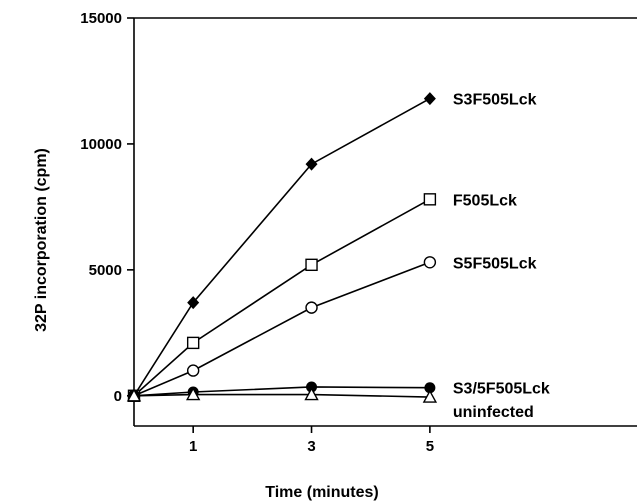  Describe the element at coordinates (322, 492) in the screenshot. I see `x-axis-label: Time (minutes)` at that location.